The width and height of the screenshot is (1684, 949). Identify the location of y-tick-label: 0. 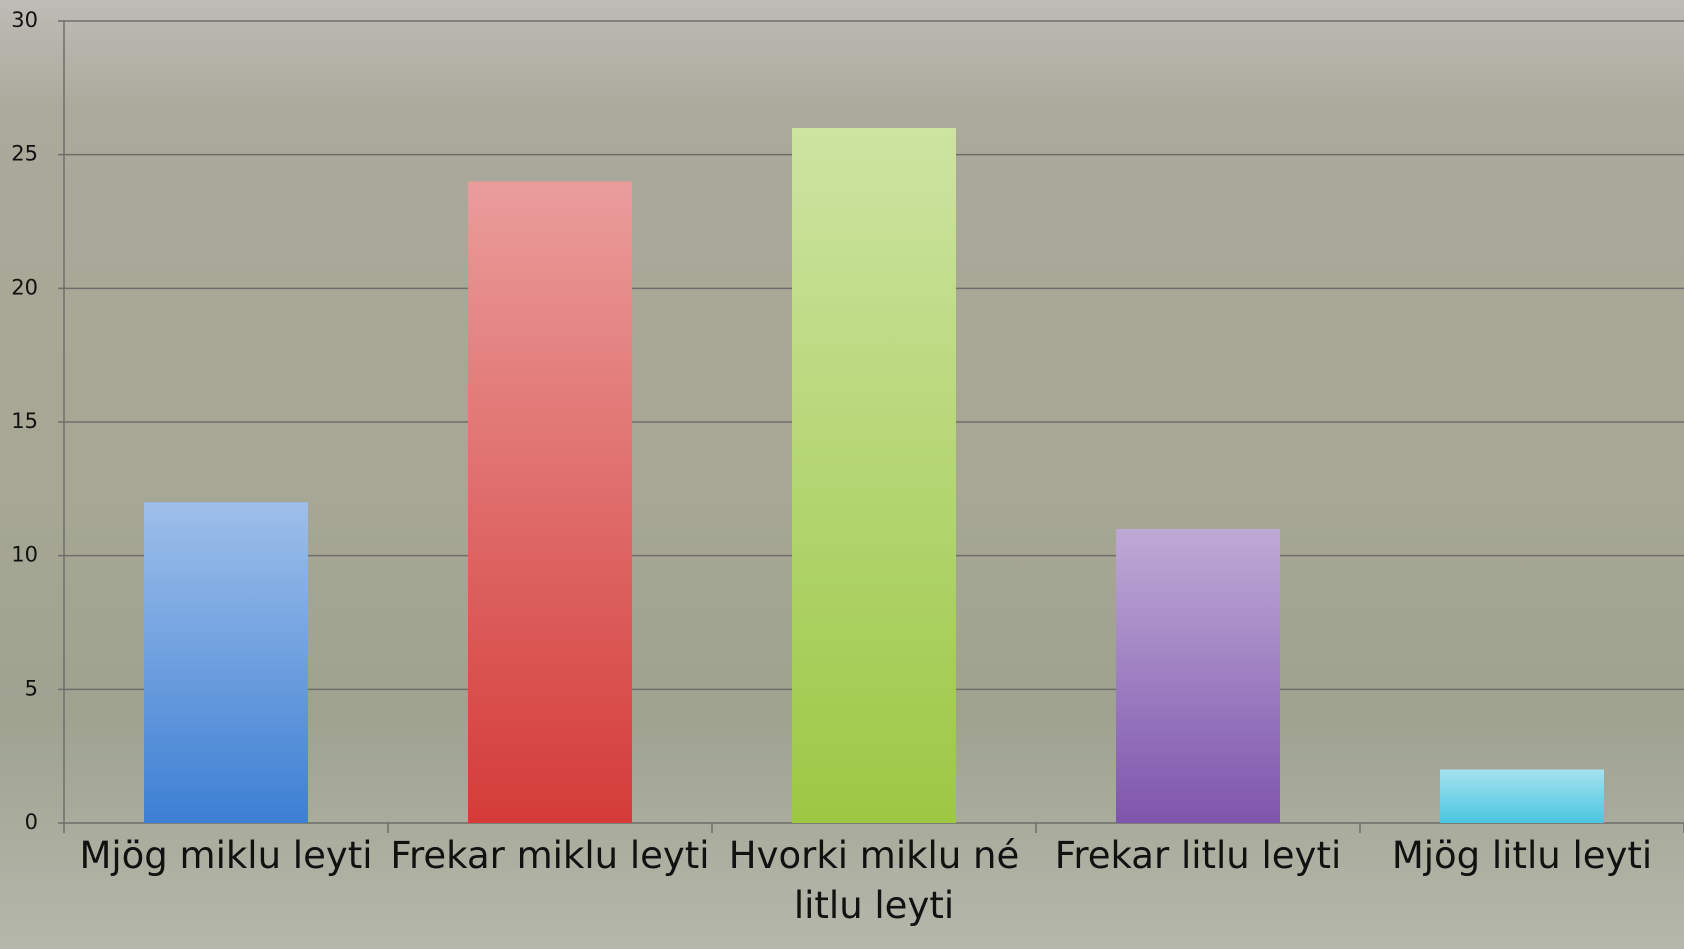
(31, 822).